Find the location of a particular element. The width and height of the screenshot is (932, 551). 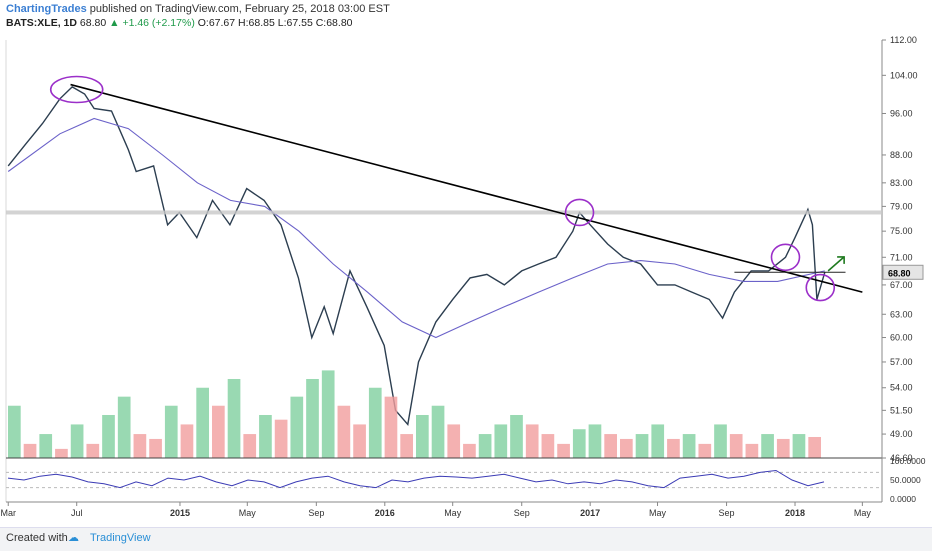

y-tick-label: 54.00 is located at coordinates (901, 388).